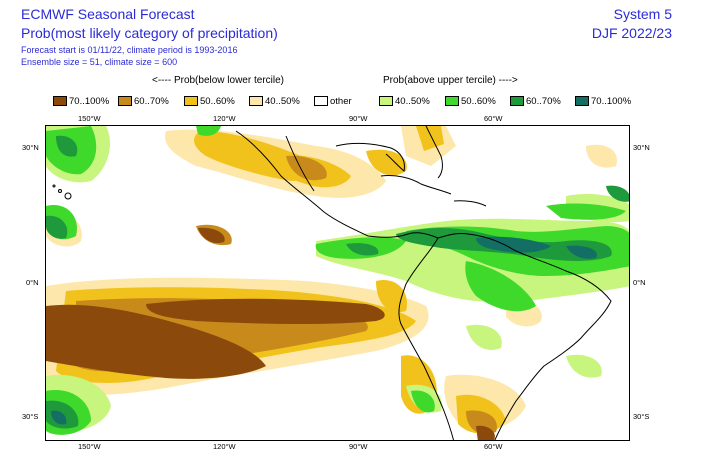 The height and width of the screenshot is (455, 710). Describe the element at coordinates (631, 33) in the screenshot. I see `season-label: DJF 2022/23` at that location.